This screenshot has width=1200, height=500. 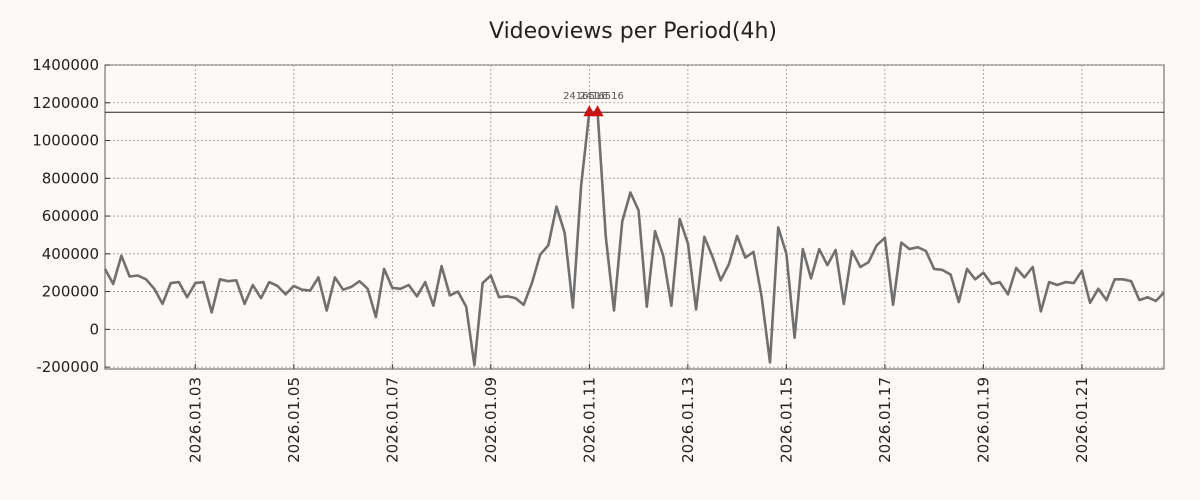 I want to click on x-tick-label: 2026.01.19, so click(x=983, y=420).